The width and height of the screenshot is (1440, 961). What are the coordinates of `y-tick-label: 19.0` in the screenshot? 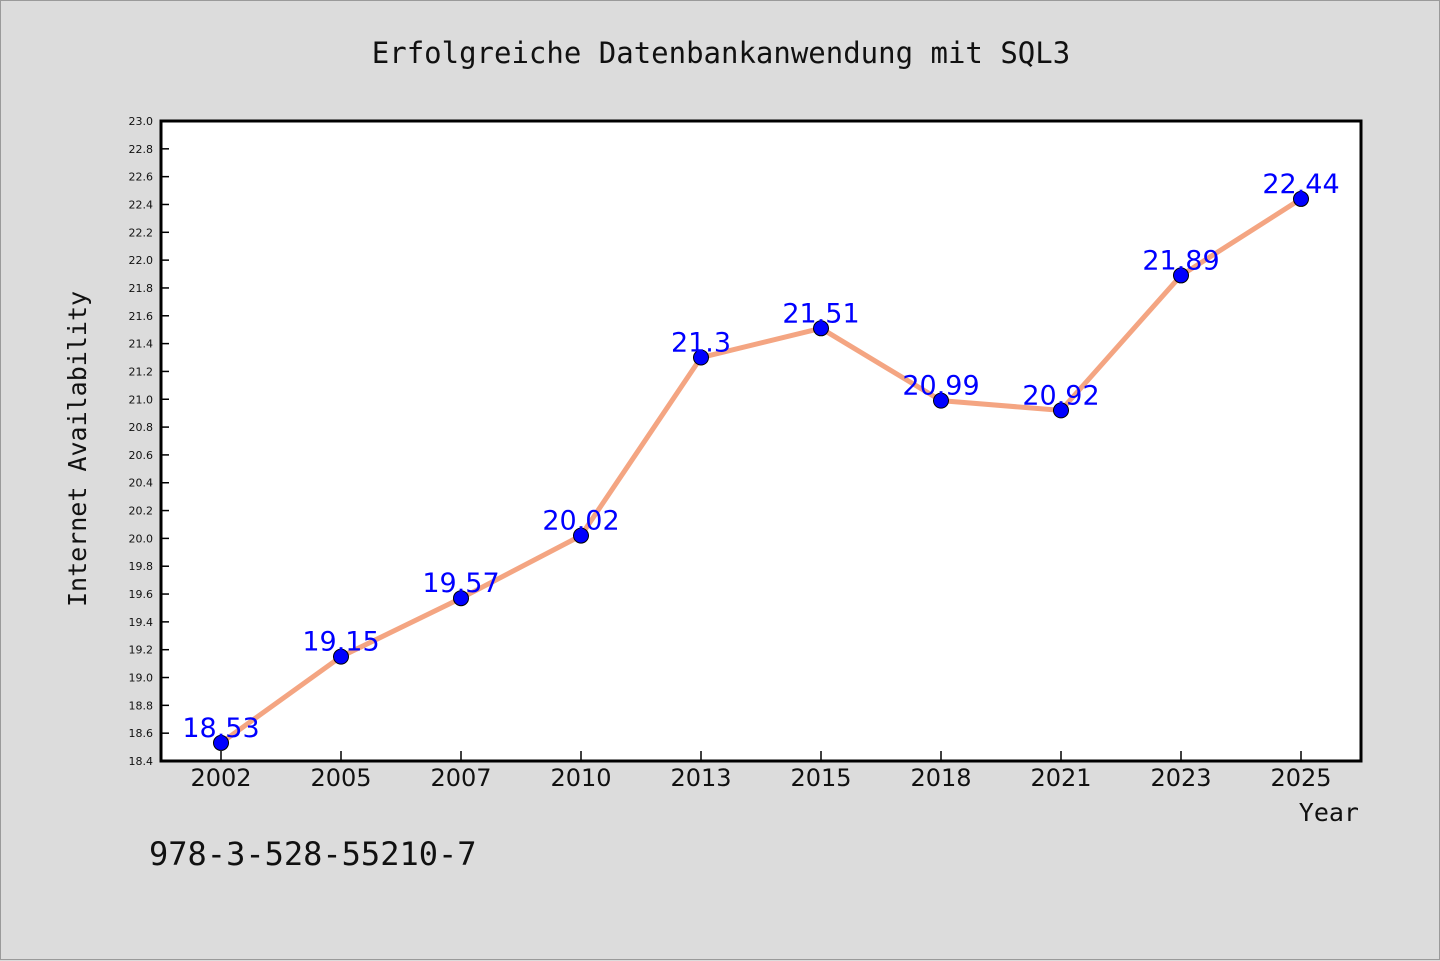 It's located at (141, 678).